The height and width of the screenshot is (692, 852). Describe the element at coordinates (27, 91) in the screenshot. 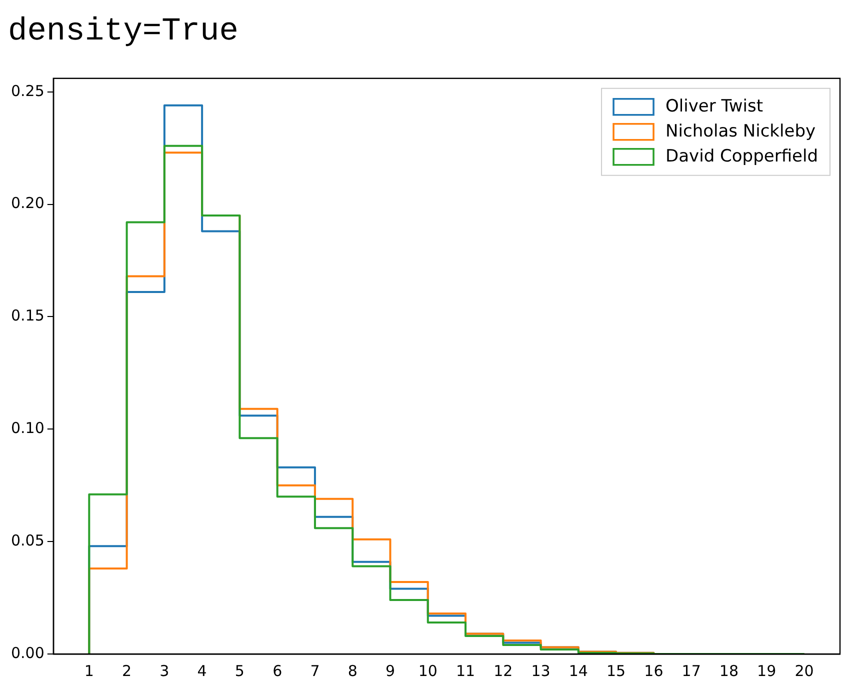

I see `y-tick-label: 0.25` at that location.